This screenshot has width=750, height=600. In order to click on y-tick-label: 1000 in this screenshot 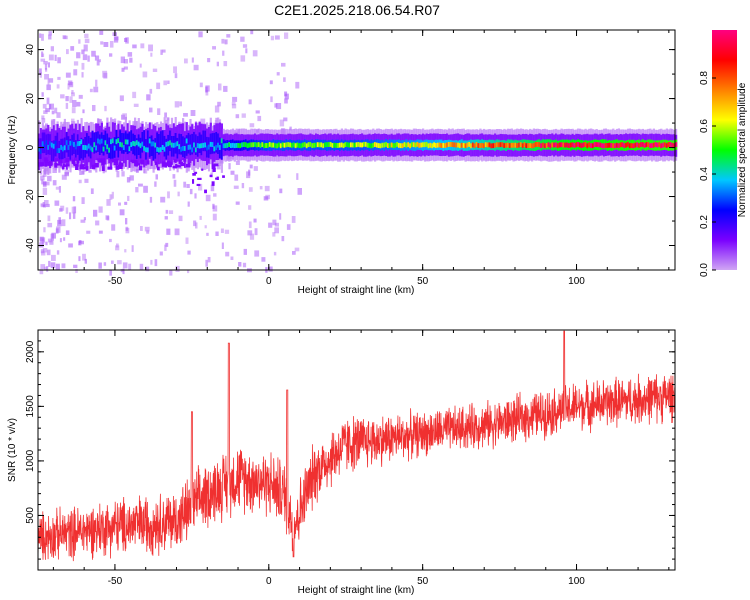, I will do `click(30, 460)`.